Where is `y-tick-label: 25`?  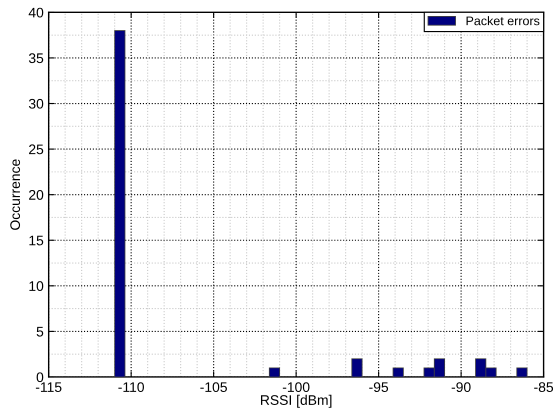 y-tick-label: 25 is located at coordinates (36, 149).